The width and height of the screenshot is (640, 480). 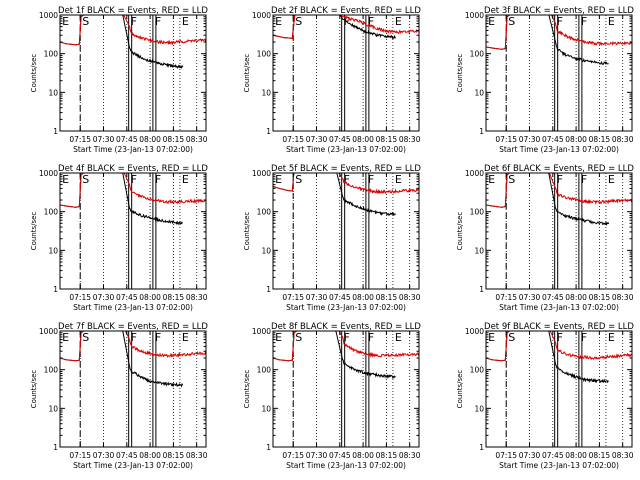 What do you see at coordinates (346, 169) in the screenshot?
I see `chart-title: Det 5f BLACK = Events, RED = LLD` at bounding box center [346, 169].